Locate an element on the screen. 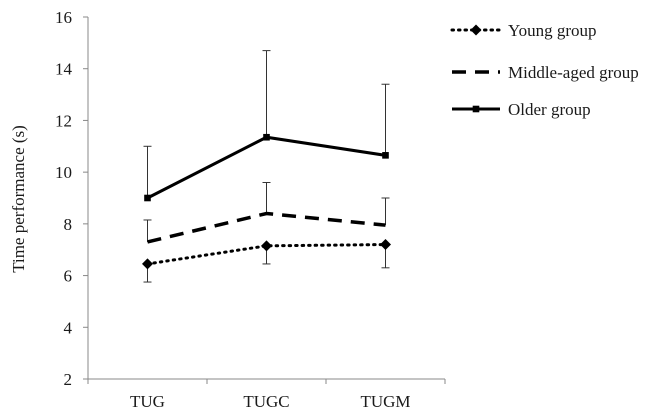 This screenshot has height=415, width=650. series-markers is located at coordinates (266, 201).